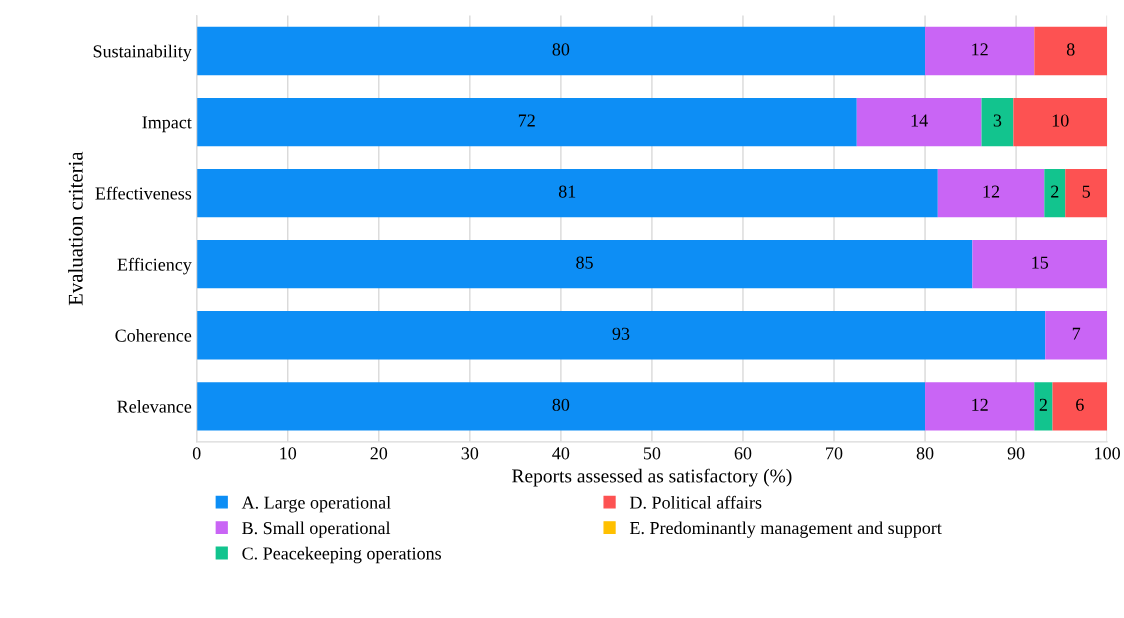 The width and height of the screenshot is (1124, 618). Describe the element at coordinates (470, 453) in the screenshot. I see `x-tick-label: 30` at that location.